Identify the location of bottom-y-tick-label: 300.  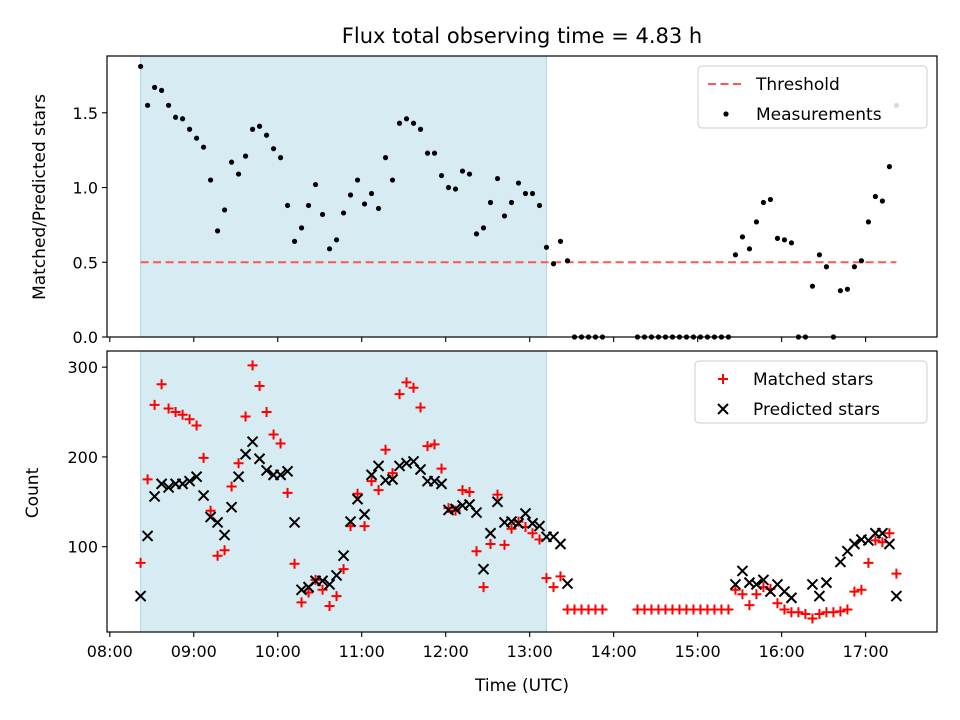
(82, 367).